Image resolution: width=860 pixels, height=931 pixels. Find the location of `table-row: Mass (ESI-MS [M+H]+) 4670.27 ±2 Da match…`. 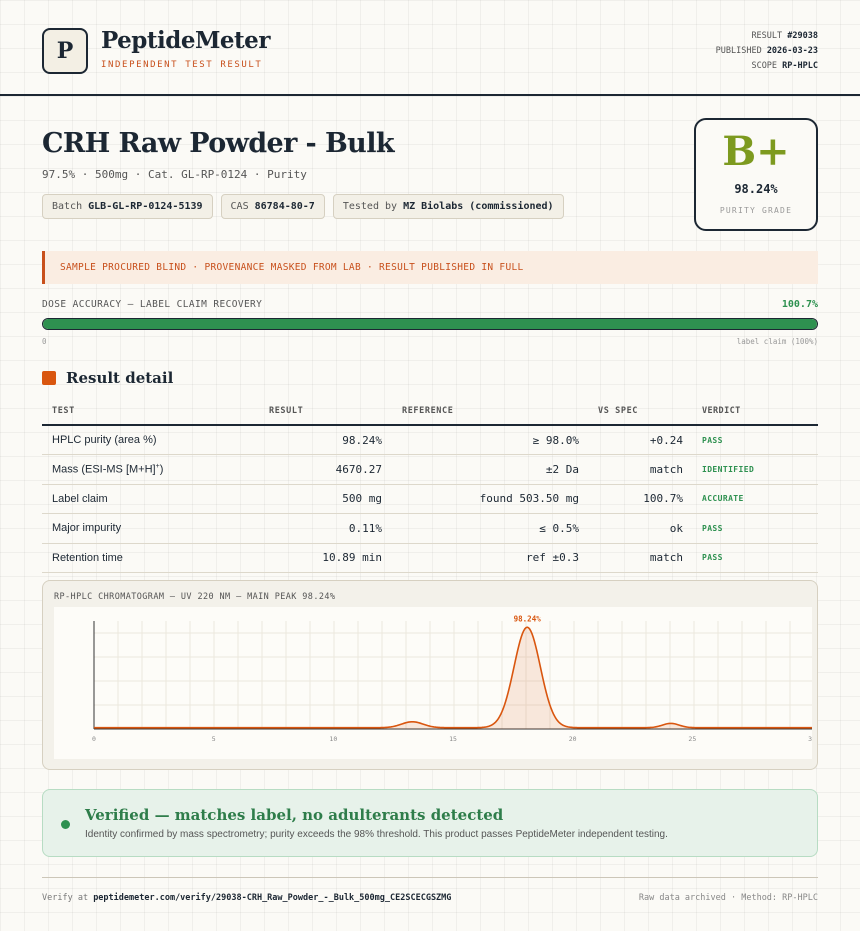

table-row: Mass (ESI-MS [M+H]+) 4670.27 ±2 Da match… is located at coordinates (430, 469).